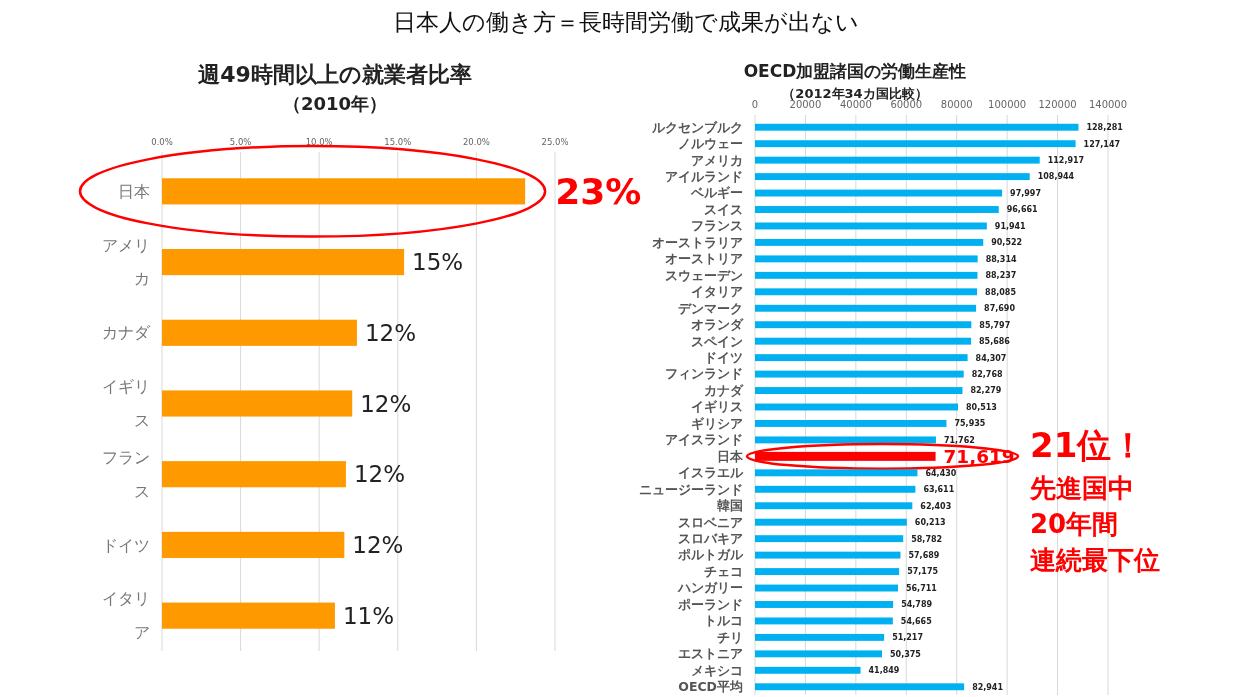 This screenshot has width=1252, height=697. Describe the element at coordinates (970, 424) in the screenshot. I see `data-label: 75,935` at that location.